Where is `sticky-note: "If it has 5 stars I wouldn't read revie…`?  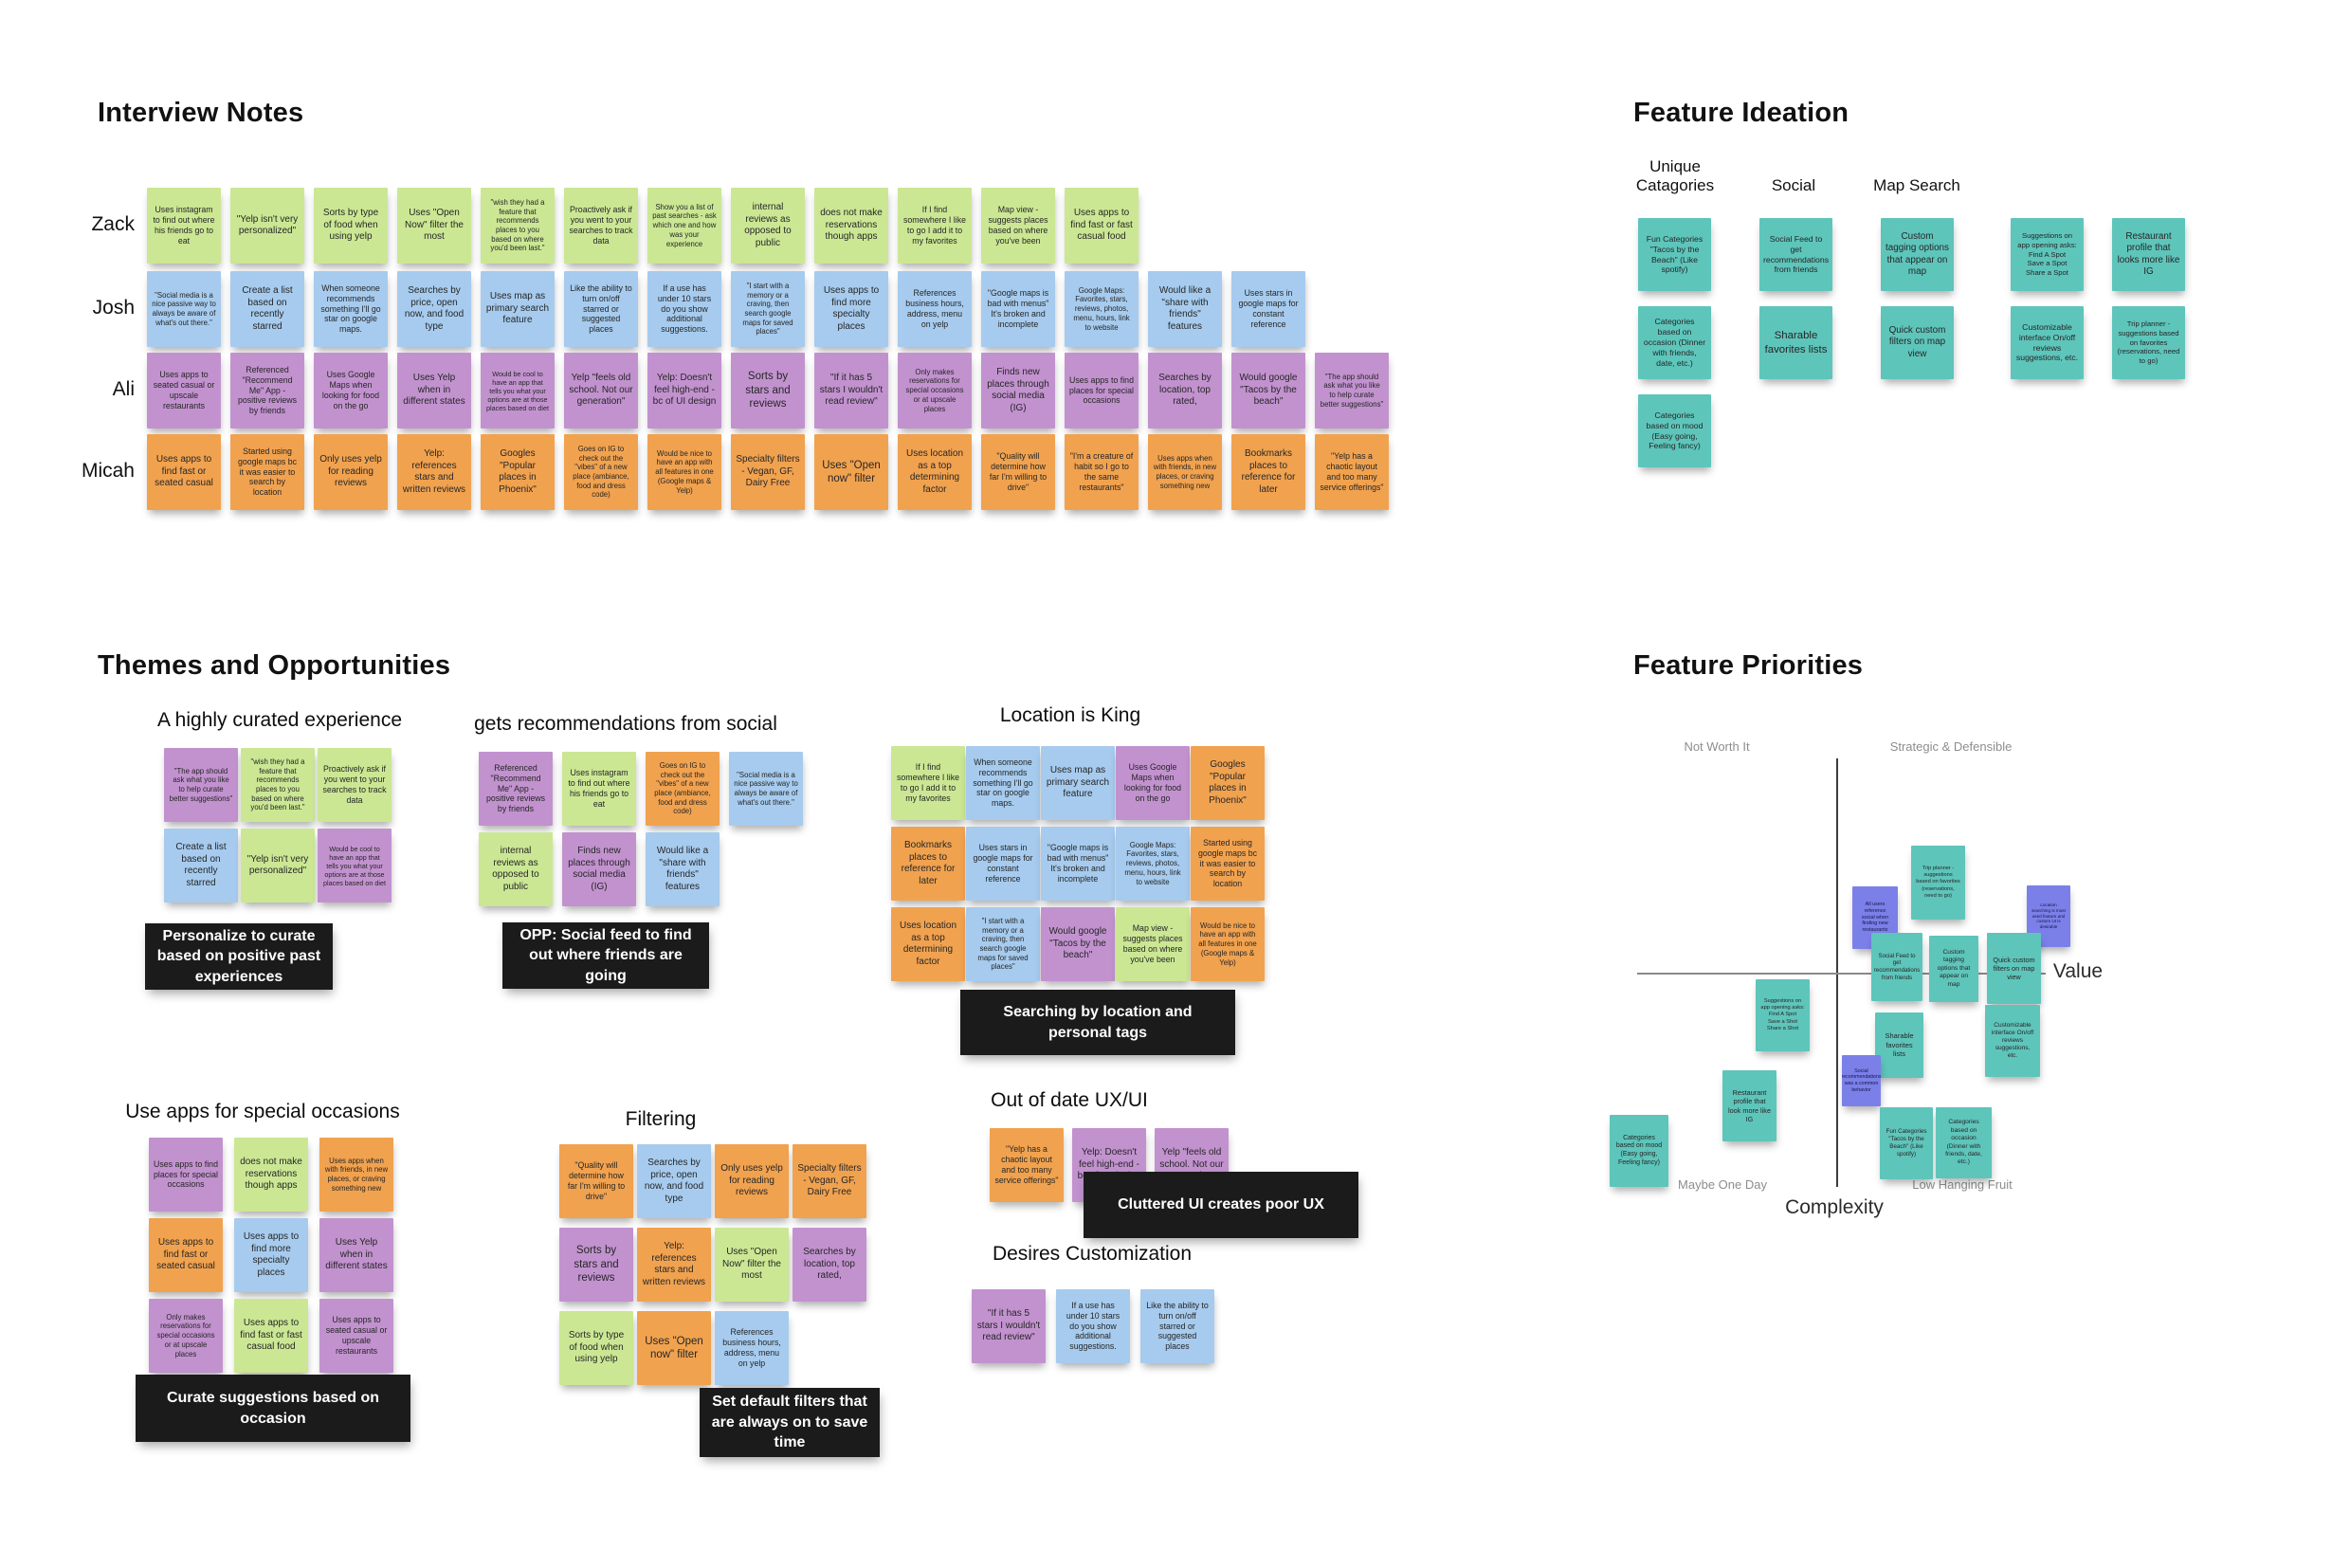
sticky-note: "If it has 5 stars I wouldn't read revie… is located at coordinates (851, 390).